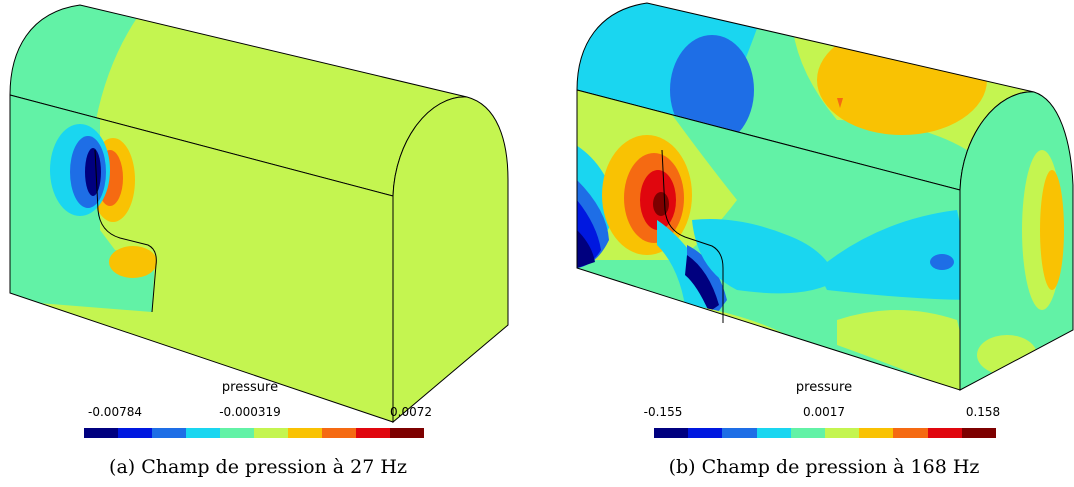 This screenshot has height=487, width=1074. What do you see at coordinates (824, 387) in the screenshot?
I see `colorbar-title-b: pressure` at bounding box center [824, 387].